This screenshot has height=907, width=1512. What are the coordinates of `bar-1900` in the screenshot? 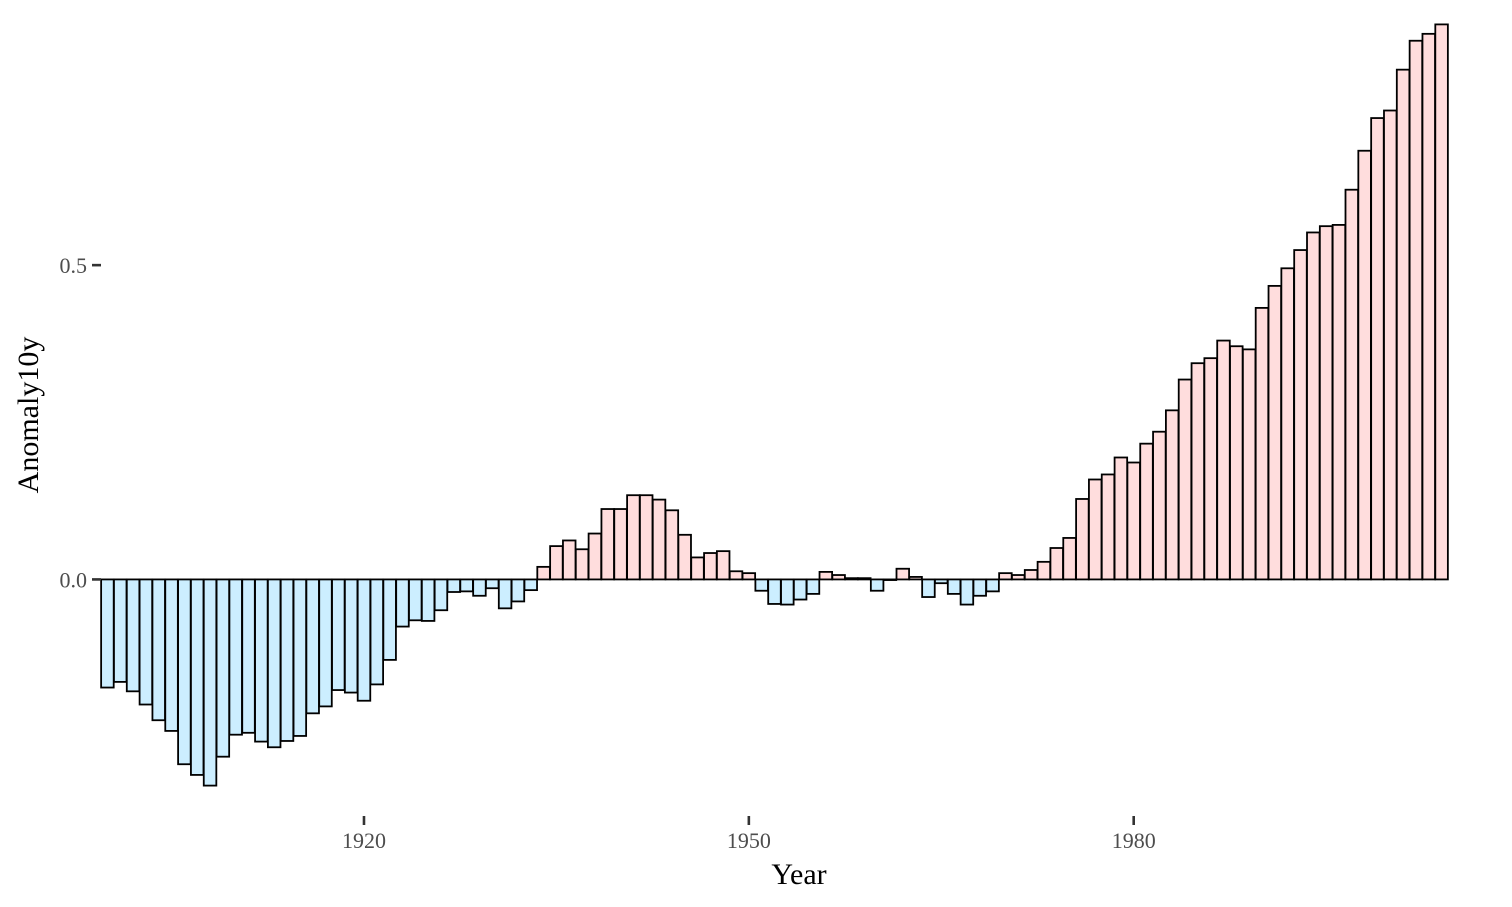 It's located at (107, 633).